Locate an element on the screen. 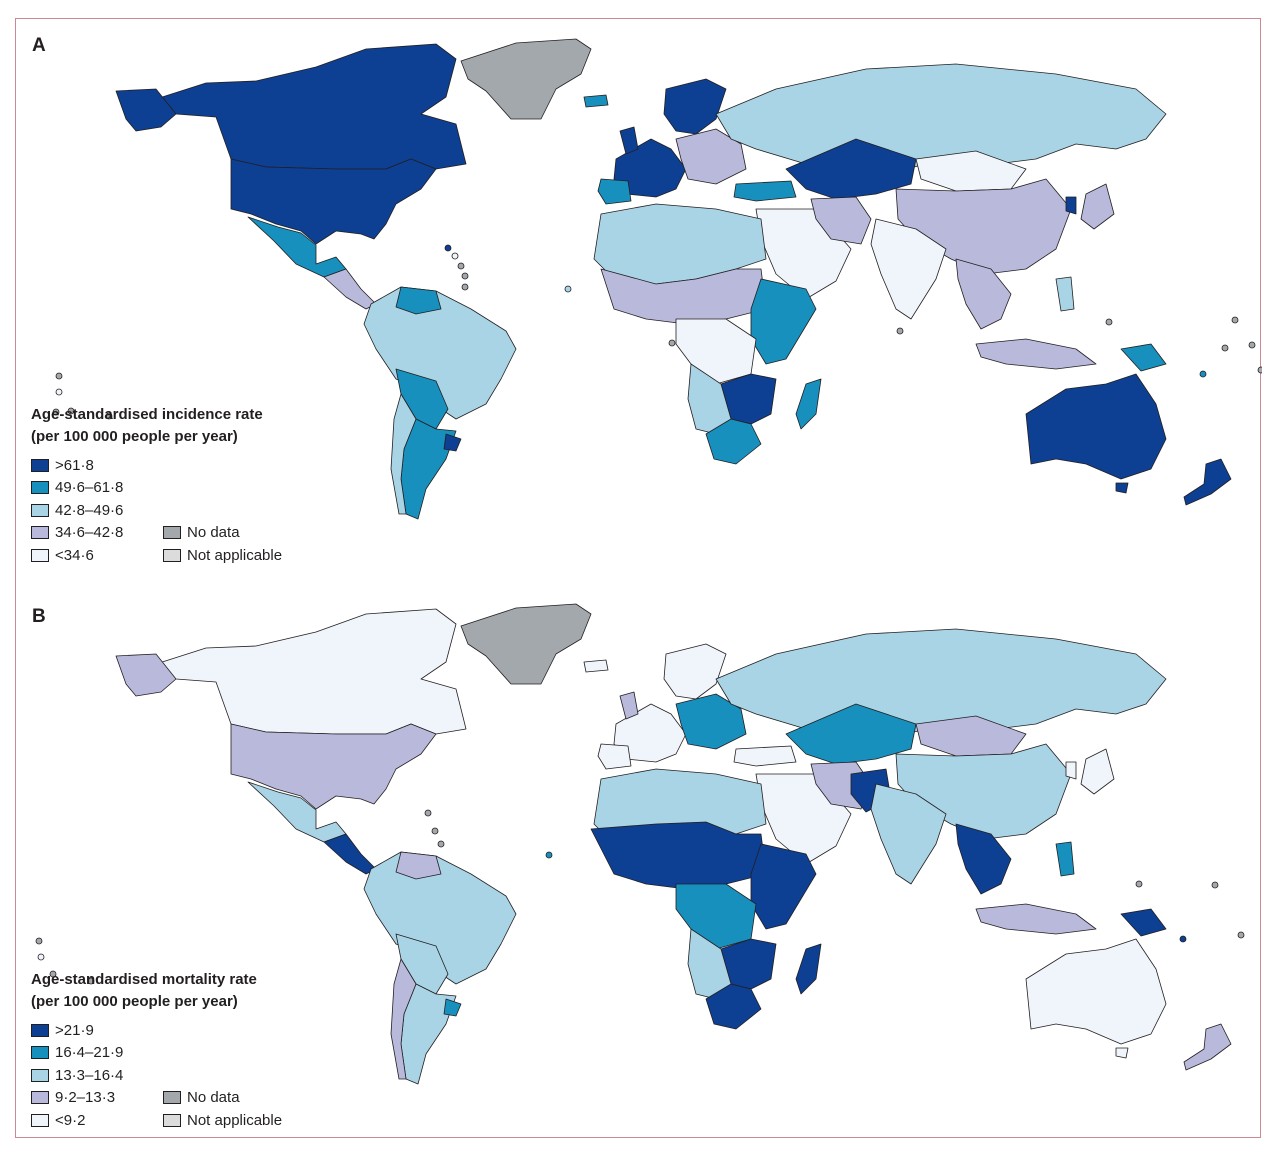  legend-item-2: 49·6–61·8 is located at coordinates (181, 488).